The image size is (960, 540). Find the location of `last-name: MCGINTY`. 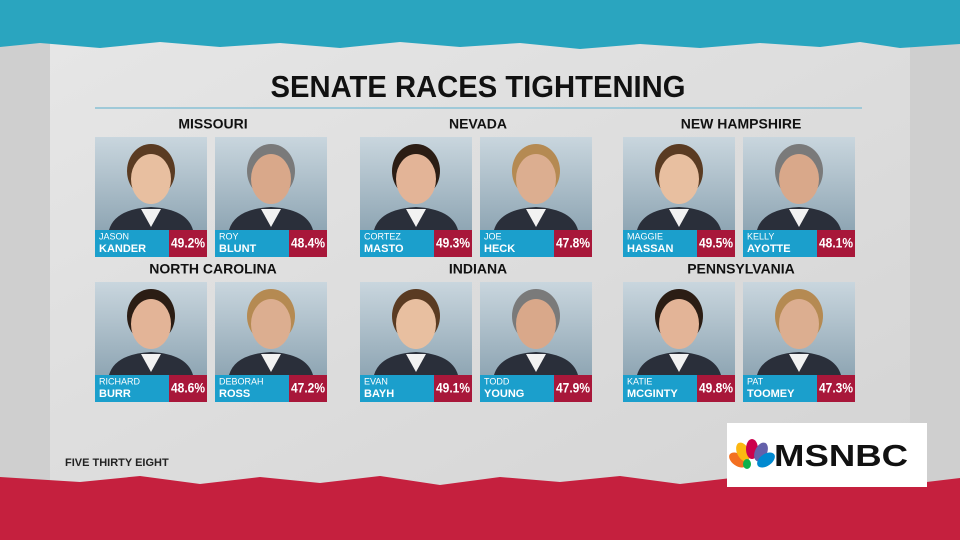

last-name: MCGINTY is located at coordinates (652, 394).